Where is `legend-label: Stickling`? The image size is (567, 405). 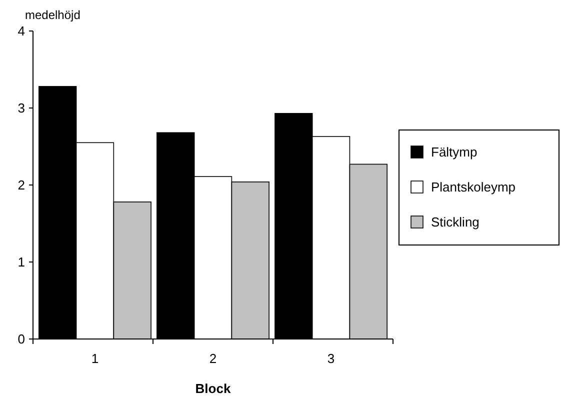
legend-label: Stickling is located at coordinates (455, 222).